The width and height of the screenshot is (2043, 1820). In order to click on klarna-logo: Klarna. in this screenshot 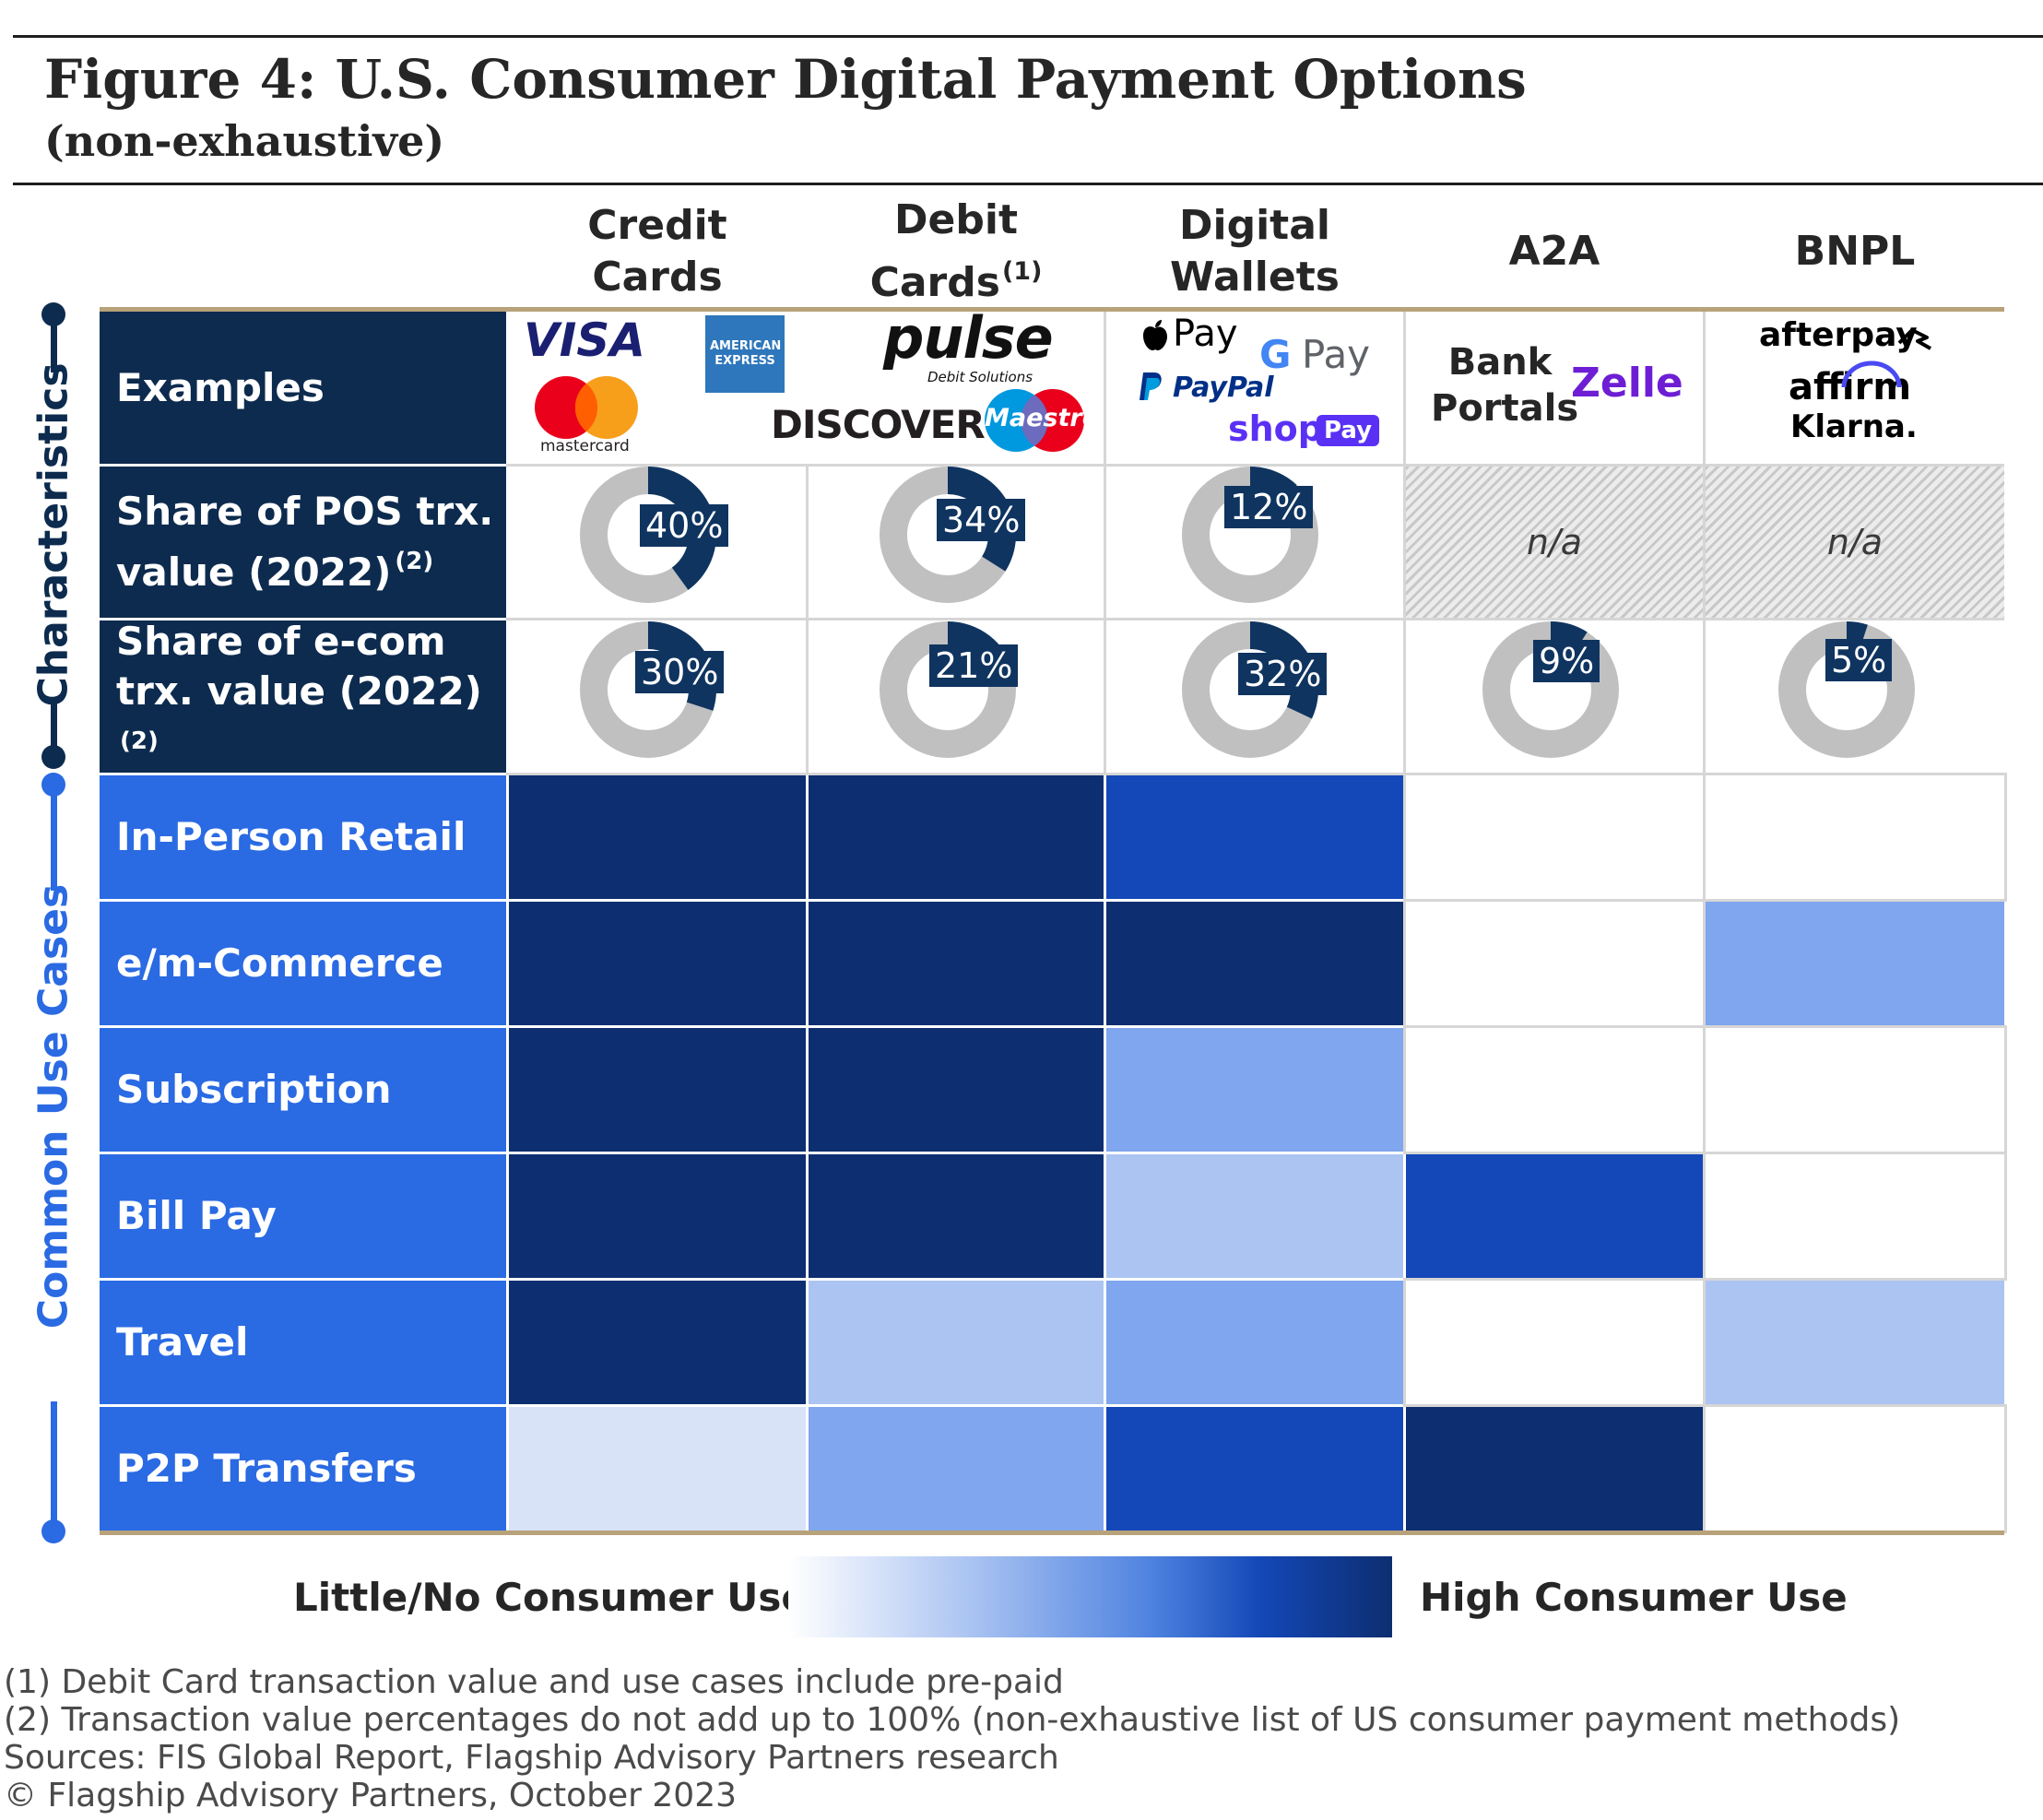, I will do `click(1854, 426)`.